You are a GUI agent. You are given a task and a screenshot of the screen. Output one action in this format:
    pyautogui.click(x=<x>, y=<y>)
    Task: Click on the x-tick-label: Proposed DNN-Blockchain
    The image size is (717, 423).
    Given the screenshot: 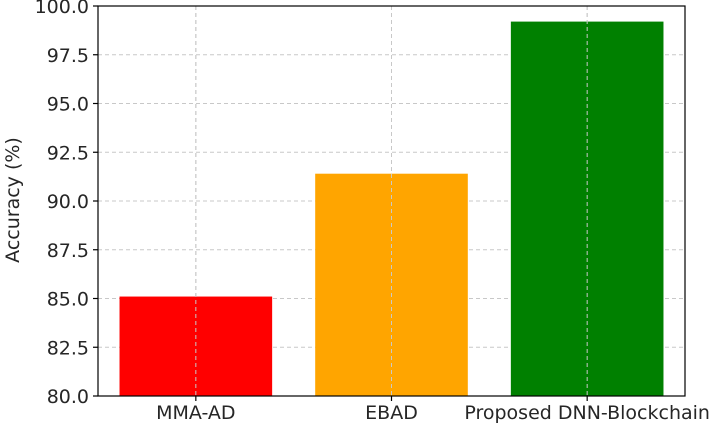 What is the action you would take?
    pyautogui.click(x=587, y=412)
    